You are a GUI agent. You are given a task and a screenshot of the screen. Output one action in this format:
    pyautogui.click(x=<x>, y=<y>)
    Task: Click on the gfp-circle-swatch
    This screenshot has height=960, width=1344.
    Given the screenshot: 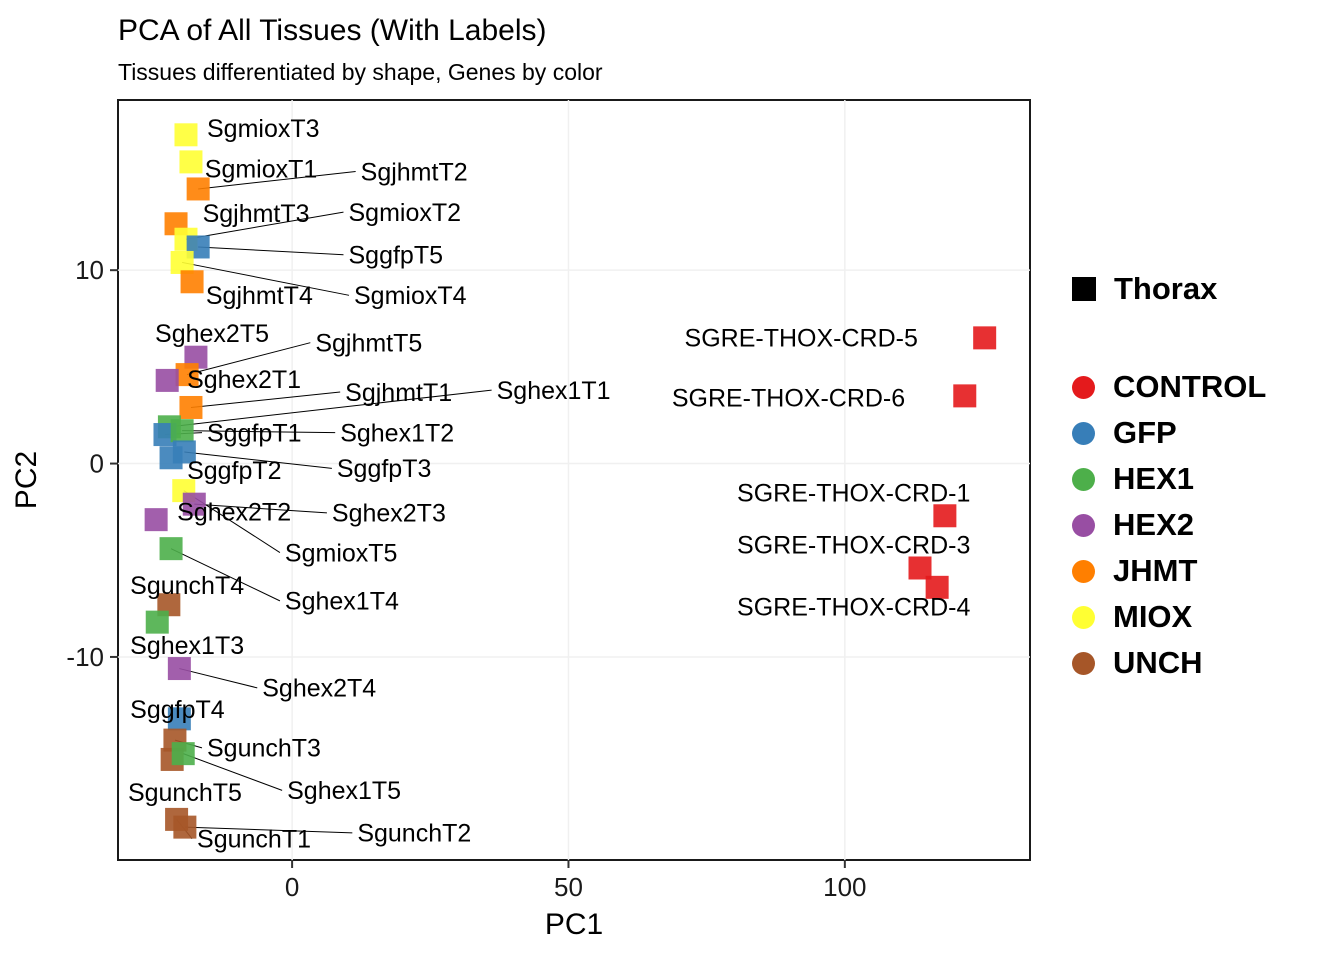 What is the action you would take?
    pyautogui.click(x=1083, y=433)
    